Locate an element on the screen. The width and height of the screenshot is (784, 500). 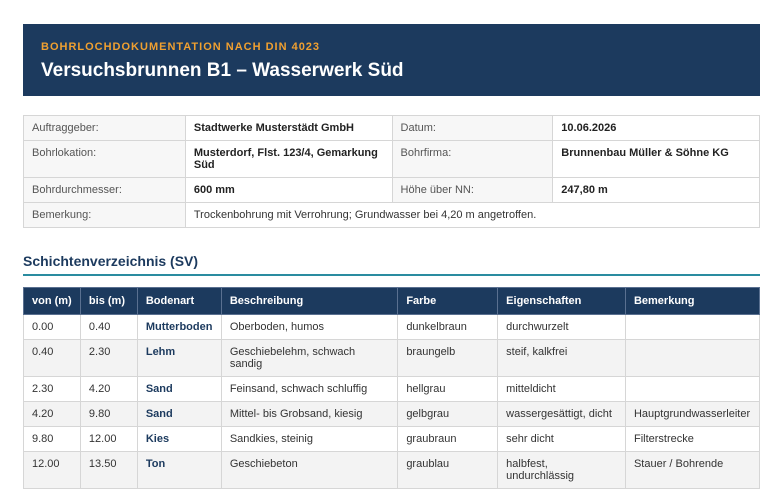
column-header: Bodenart is located at coordinates (179, 301).